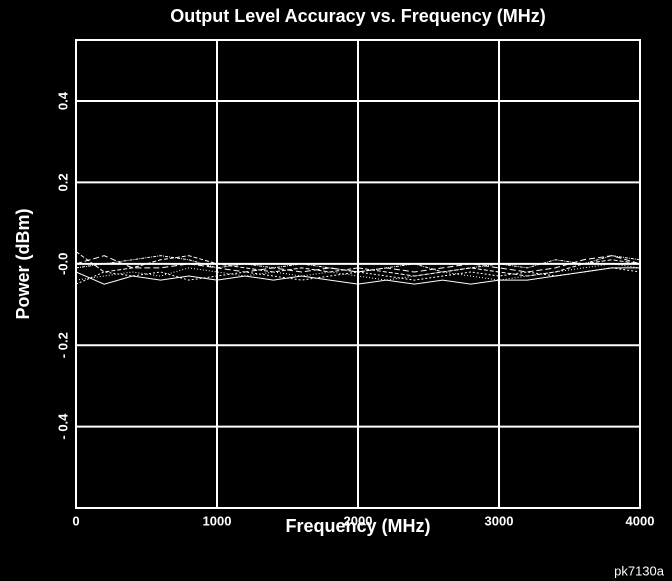 The image size is (672, 581). What do you see at coordinates (75, 520) in the screenshot?
I see `x-tick-label: 0` at bounding box center [75, 520].